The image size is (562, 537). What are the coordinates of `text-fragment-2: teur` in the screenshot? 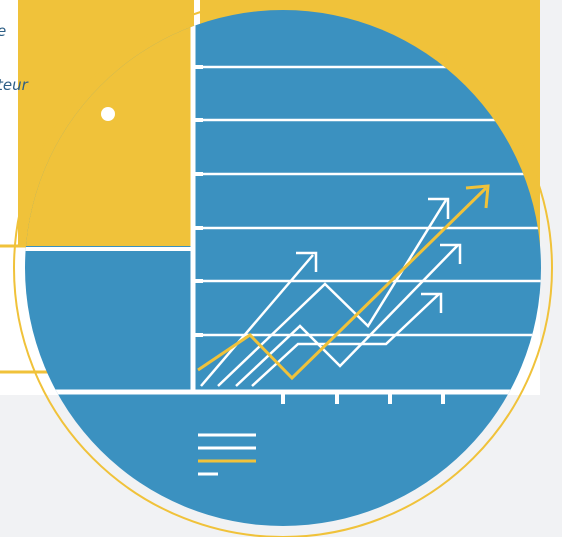 It's located at (14, 85).